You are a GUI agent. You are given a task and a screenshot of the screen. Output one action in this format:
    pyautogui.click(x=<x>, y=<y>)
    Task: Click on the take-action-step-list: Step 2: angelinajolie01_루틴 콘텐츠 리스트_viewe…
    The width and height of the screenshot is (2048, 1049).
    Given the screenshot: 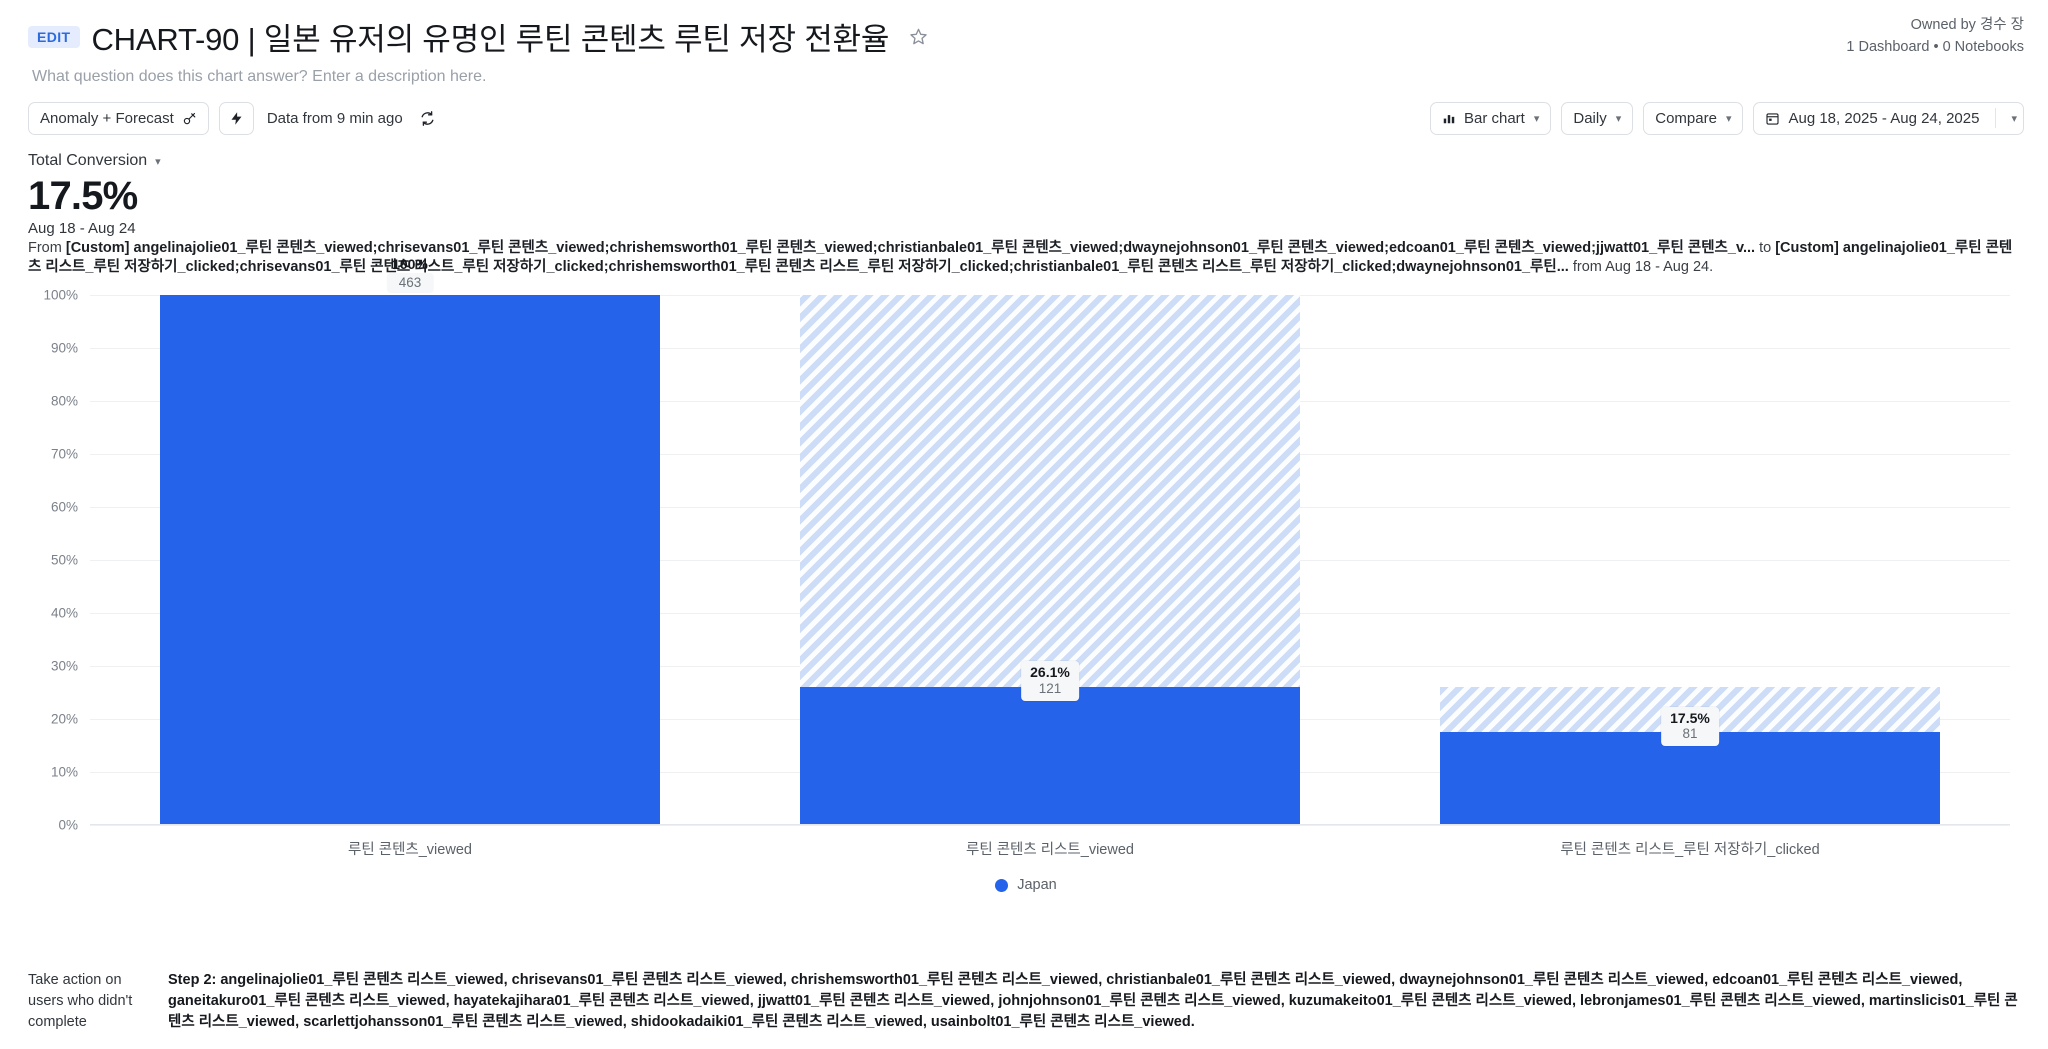 What is the action you would take?
    pyautogui.click(x=1093, y=1000)
    